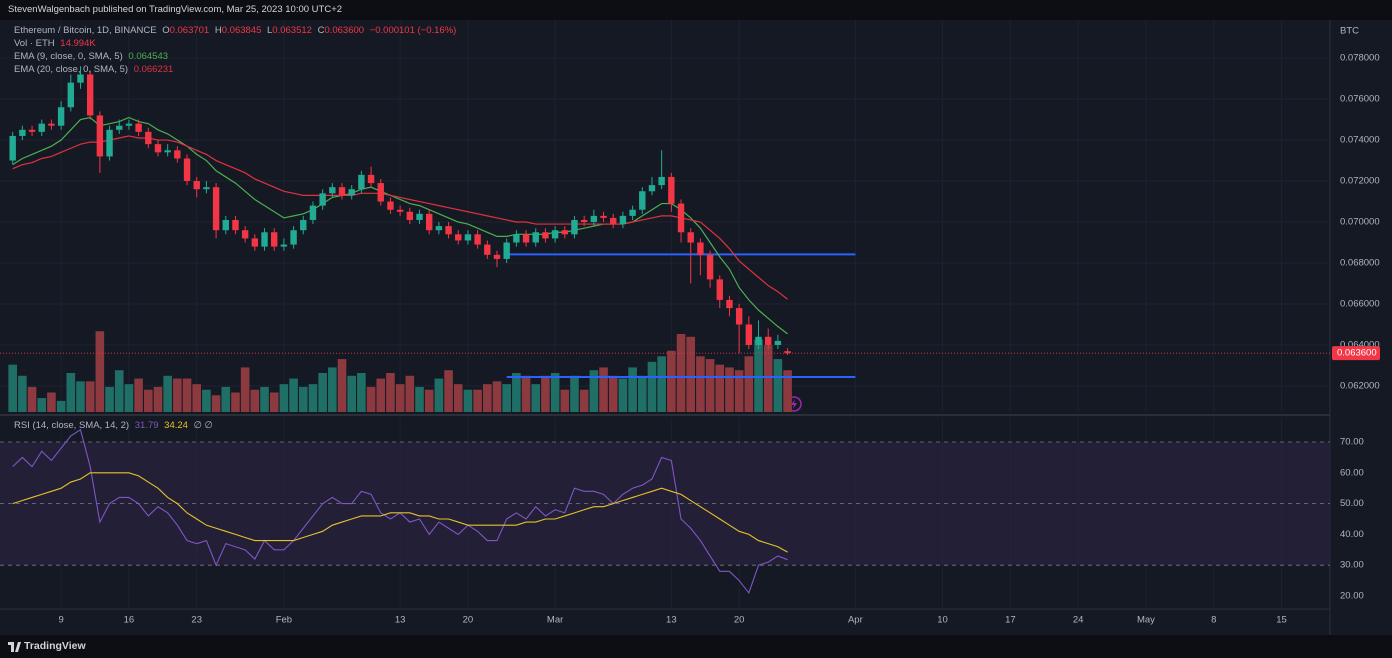  What do you see at coordinates (60, 620) in the screenshot?
I see `x-tick-label: 9` at bounding box center [60, 620].